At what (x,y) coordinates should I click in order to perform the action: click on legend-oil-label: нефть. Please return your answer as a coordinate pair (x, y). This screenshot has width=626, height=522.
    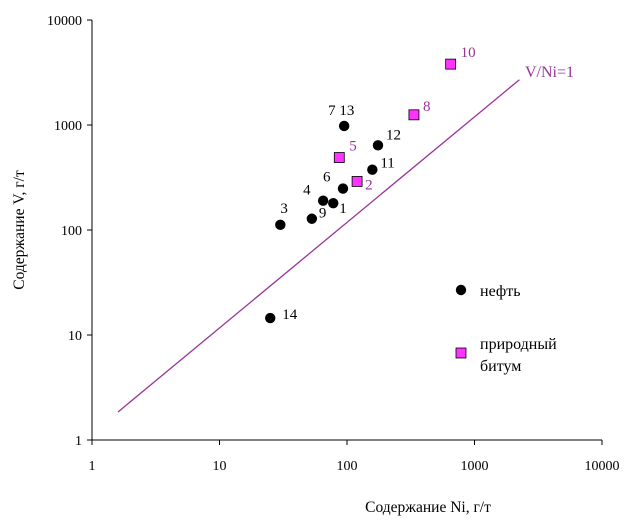
    Looking at the image, I should click on (500, 291).